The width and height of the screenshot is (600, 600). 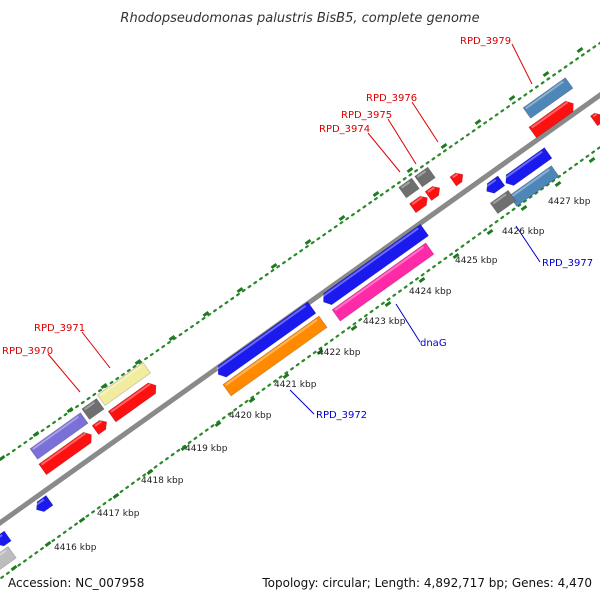 What do you see at coordinates (433, 343) in the screenshot?
I see `gene-label-dnag: dnaG` at bounding box center [433, 343].